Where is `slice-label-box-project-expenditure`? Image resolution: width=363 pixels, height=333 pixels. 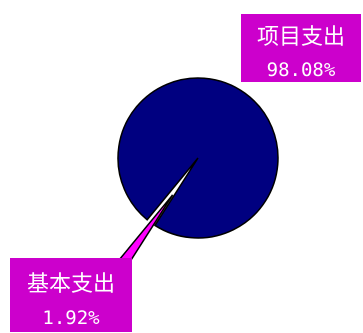
slice-label-box-project-expenditure is located at coordinates (301, 48).